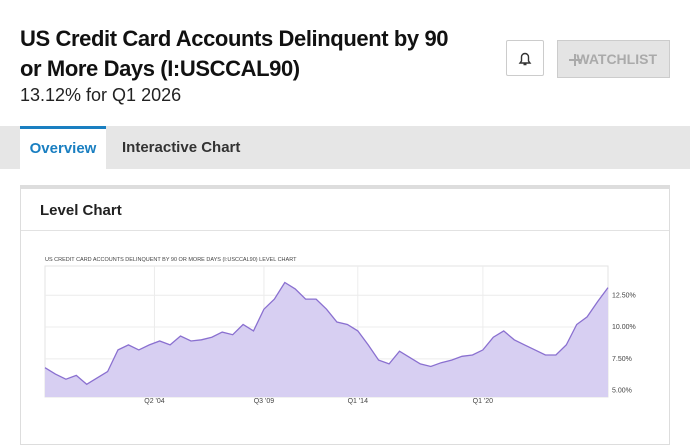  I want to click on x-tick-label: Q3 '09, so click(264, 401).